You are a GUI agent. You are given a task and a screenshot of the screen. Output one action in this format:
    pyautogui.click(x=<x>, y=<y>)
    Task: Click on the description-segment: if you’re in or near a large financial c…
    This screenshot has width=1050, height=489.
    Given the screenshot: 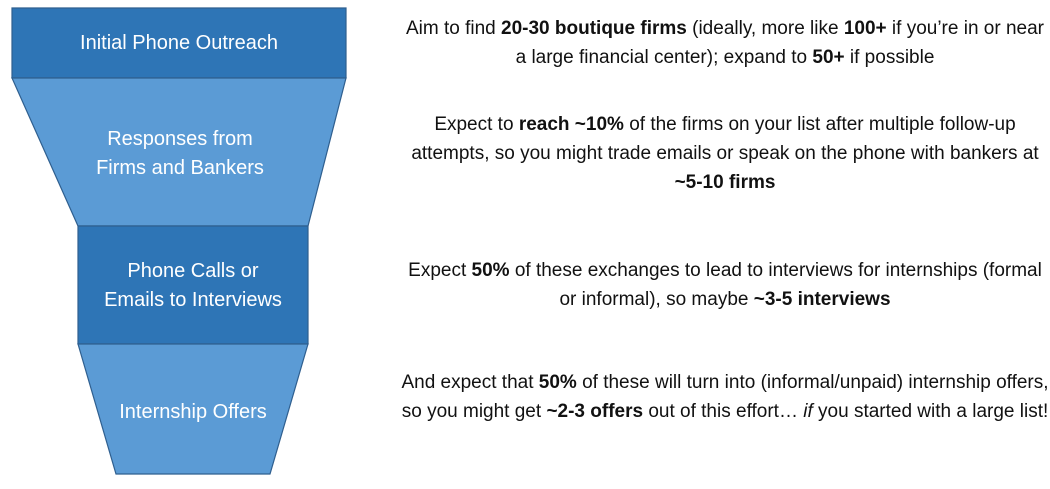 What is the action you would take?
    pyautogui.click(x=779, y=43)
    